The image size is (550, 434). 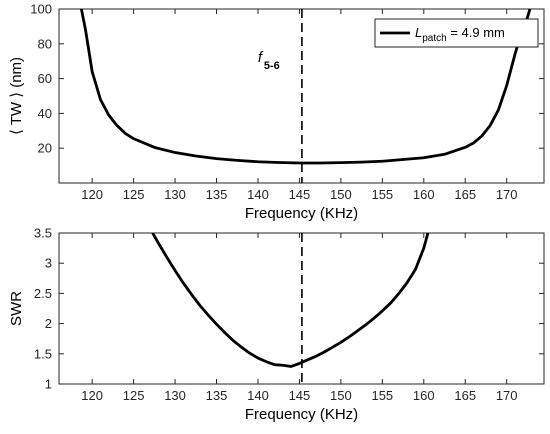 What do you see at coordinates (43, 293) in the screenshot?
I see `y-tick-label: 2.5` at bounding box center [43, 293].